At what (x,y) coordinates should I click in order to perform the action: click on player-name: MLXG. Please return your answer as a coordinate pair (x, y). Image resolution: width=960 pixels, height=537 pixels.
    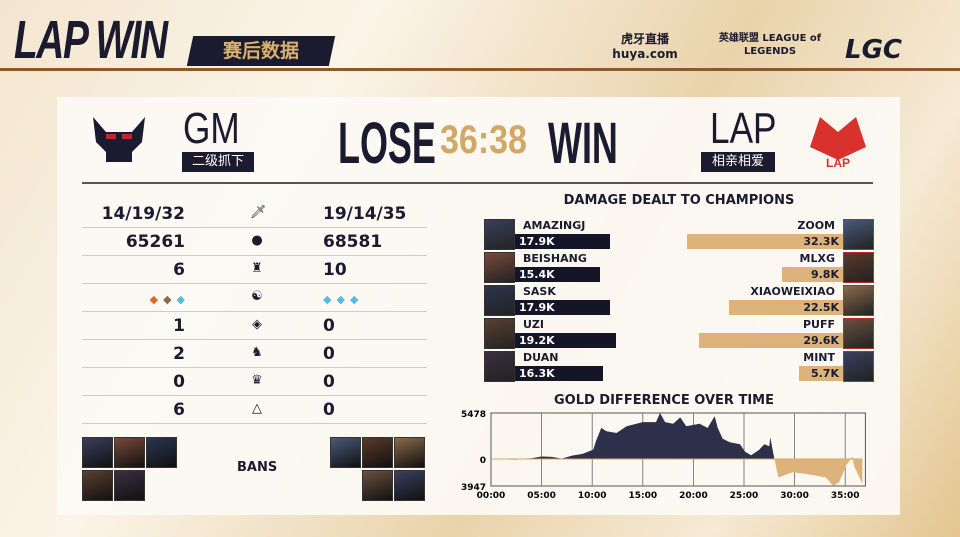
    Looking at the image, I should click on (817, 258).